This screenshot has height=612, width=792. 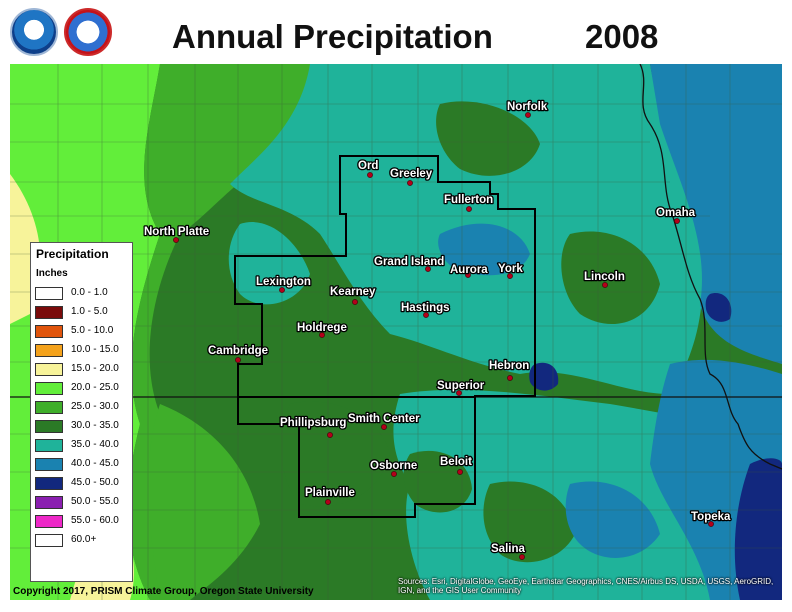 What do you see at coordinates (332, 36) in the screenshot?
I see `map-title: Annual Precipitation` at bounding box center [332, 36].